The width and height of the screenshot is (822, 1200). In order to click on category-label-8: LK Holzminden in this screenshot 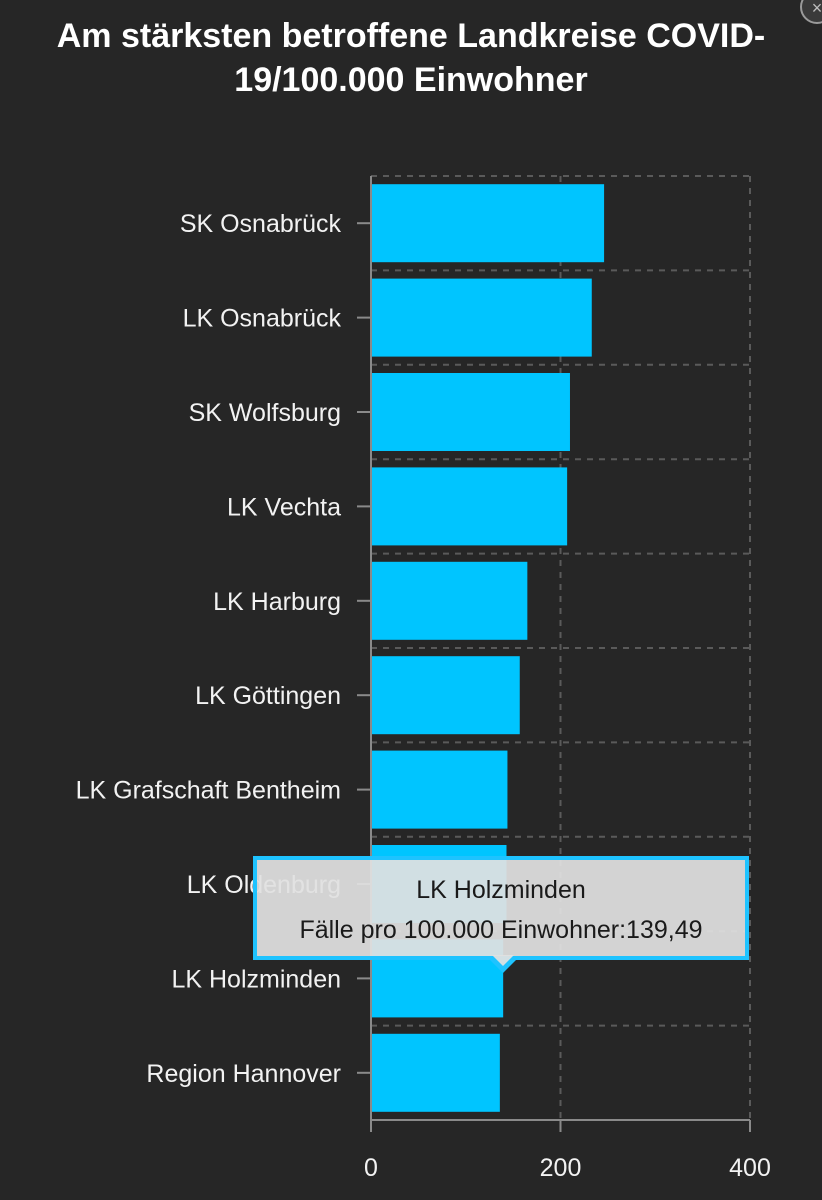, I will do `click(256, 979)`.